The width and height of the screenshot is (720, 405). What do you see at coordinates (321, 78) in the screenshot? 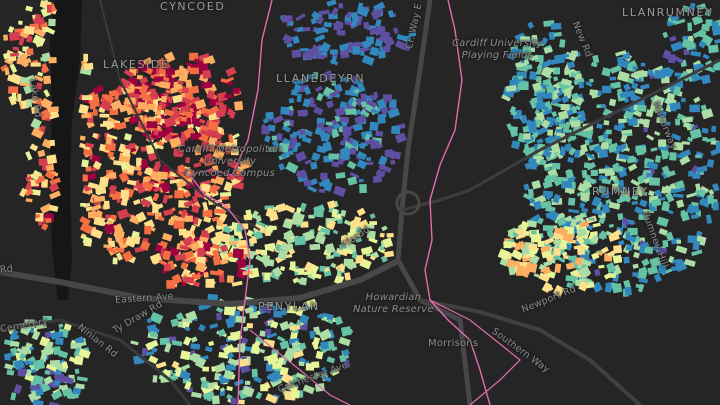
I see `label-llanedeyrn: LLANEDEYRN` at bounding box center [321, 78].